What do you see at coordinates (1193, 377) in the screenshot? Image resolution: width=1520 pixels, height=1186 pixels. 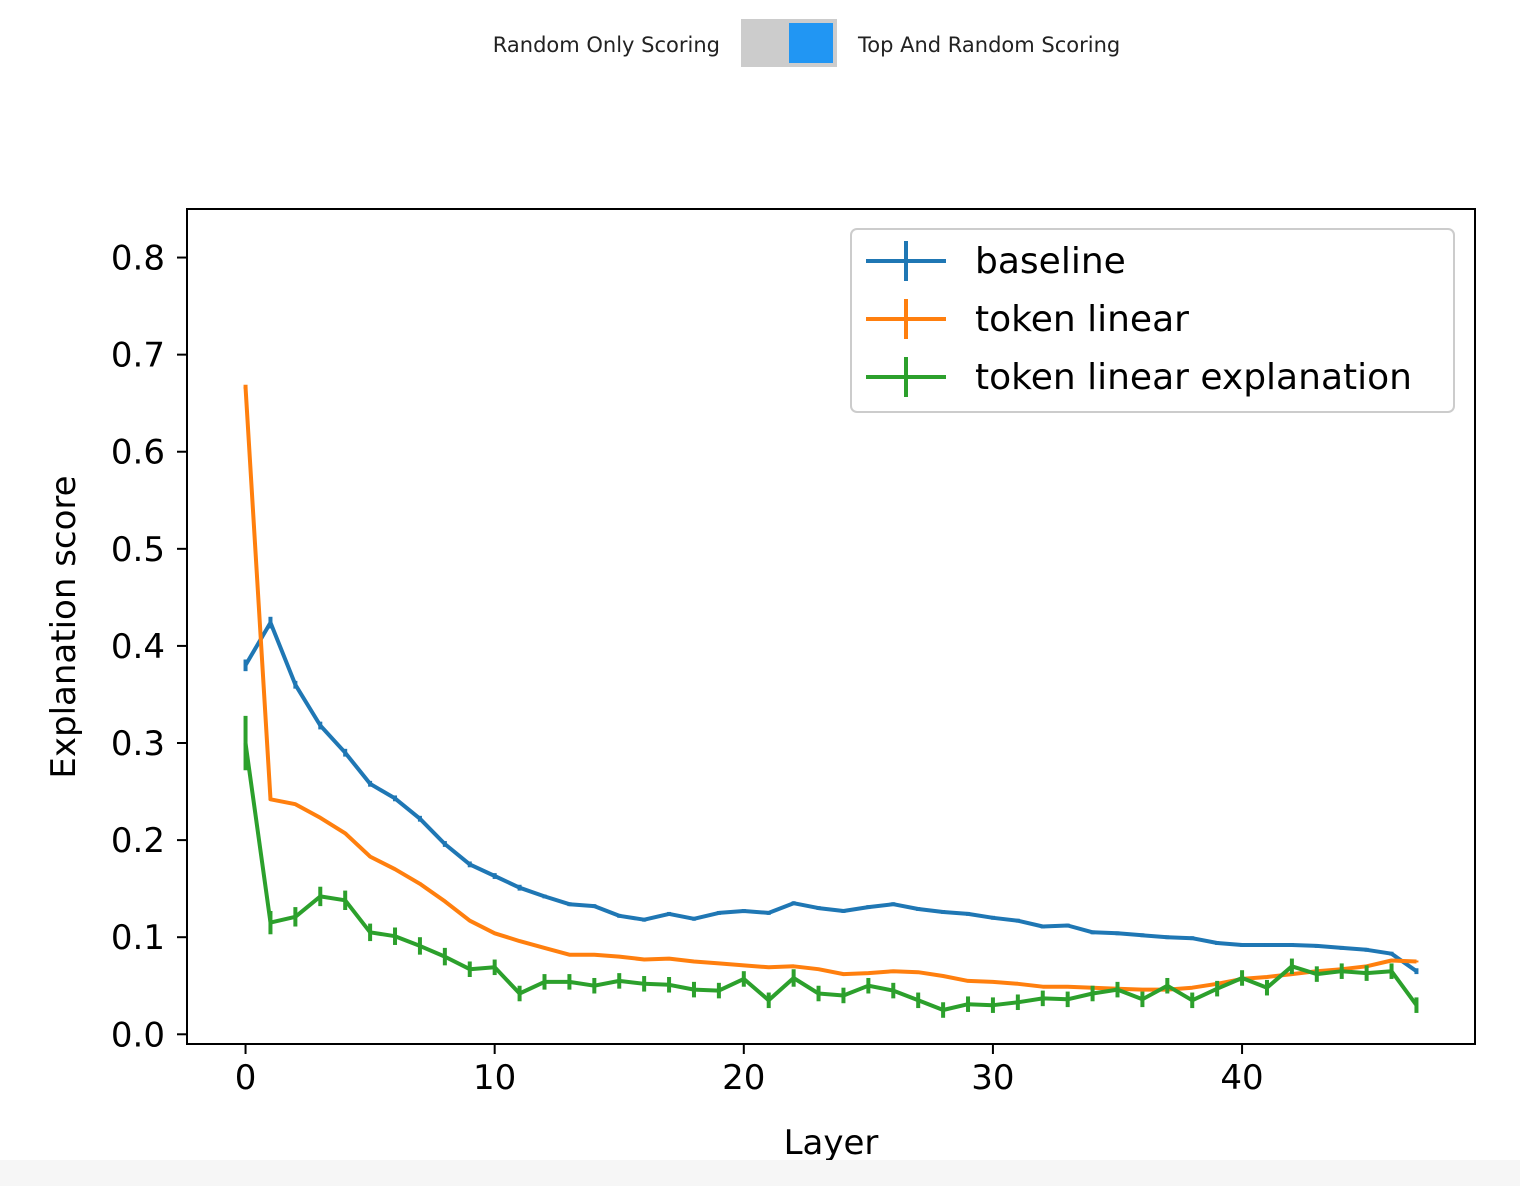 I see `legend-label: token linear explanation` at bounding box center [1193, 377].